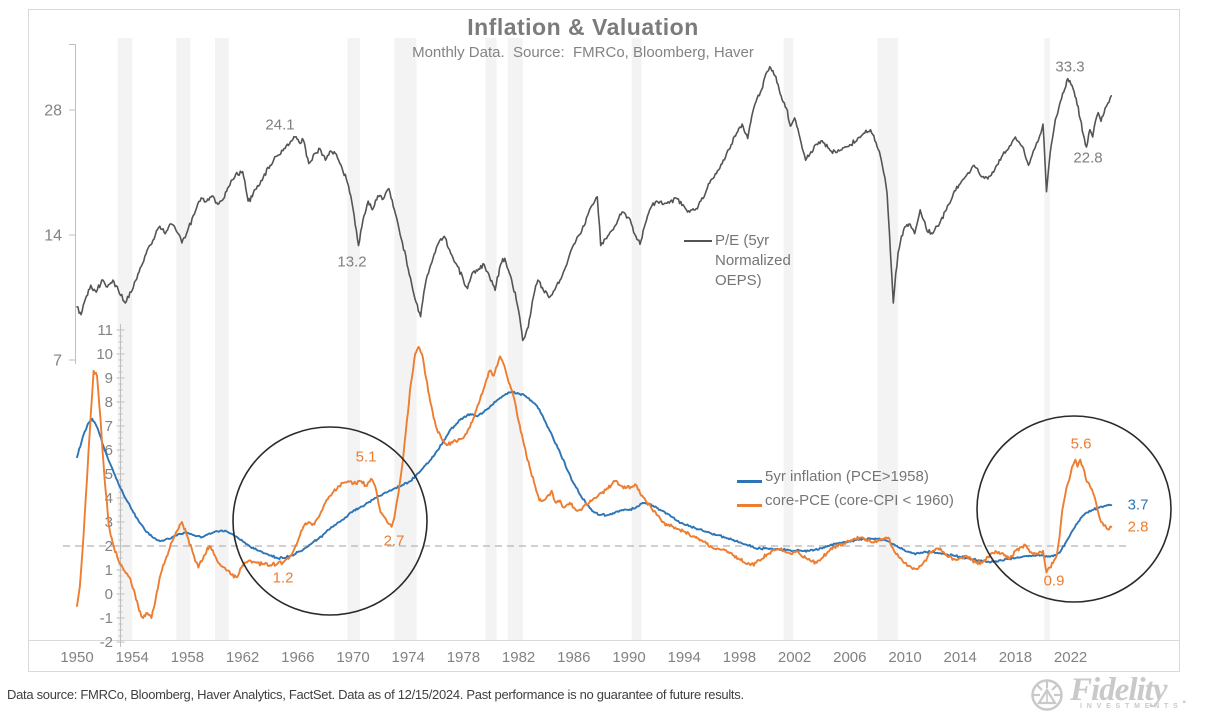  I want to click on annotation-33.3: 33.3, so click(1070, 67).